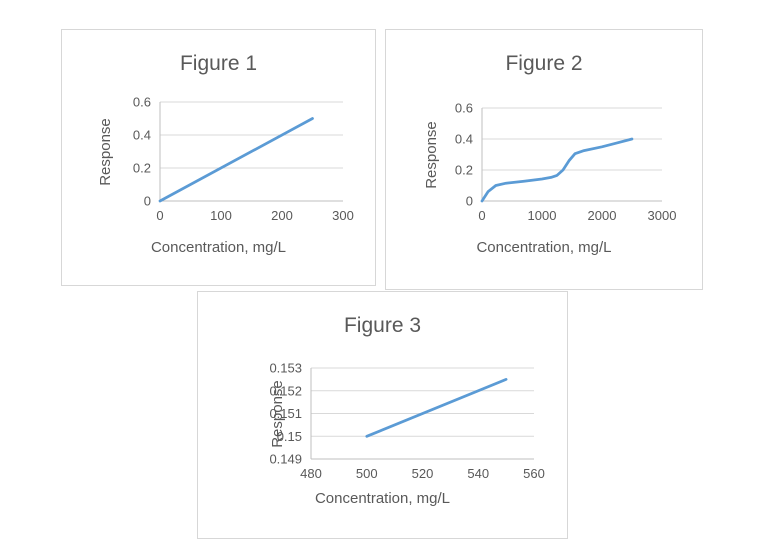 This screenshot has width=767, height=557. I want to click on plot-area: 0.149 0.15 0.151 0.152 0.153 480 500 520 540 560, so click(407, 421).